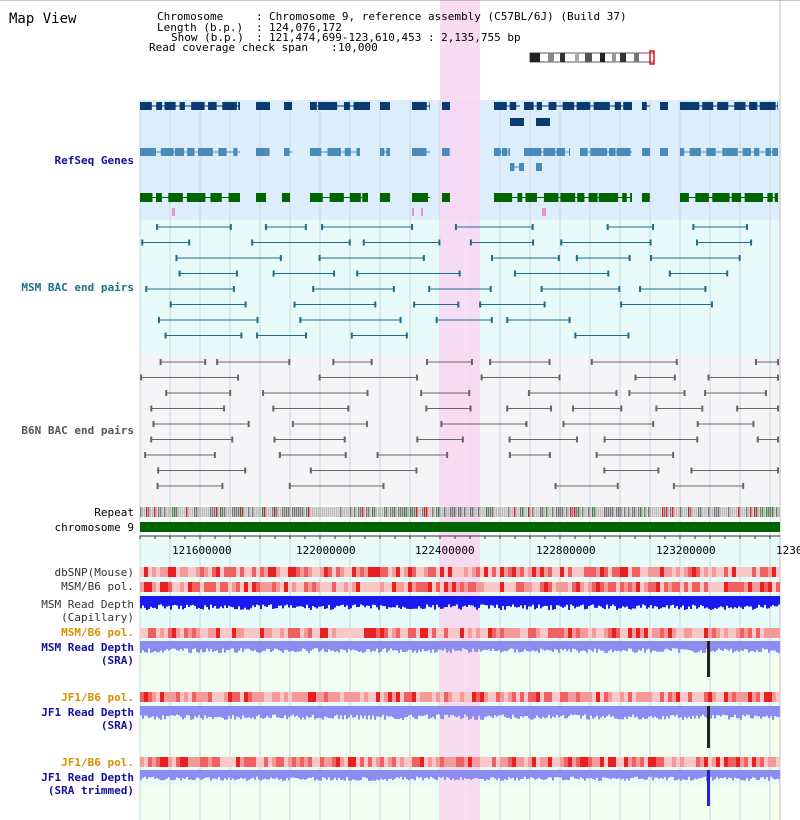 Image resolution: width=800 pixels, height=820 pixels. What do you see at coordinates (97, 617) in the screenshot?
I see `msm-depth-cap-sub: (Capillary)` at bounding box center [97, 617].